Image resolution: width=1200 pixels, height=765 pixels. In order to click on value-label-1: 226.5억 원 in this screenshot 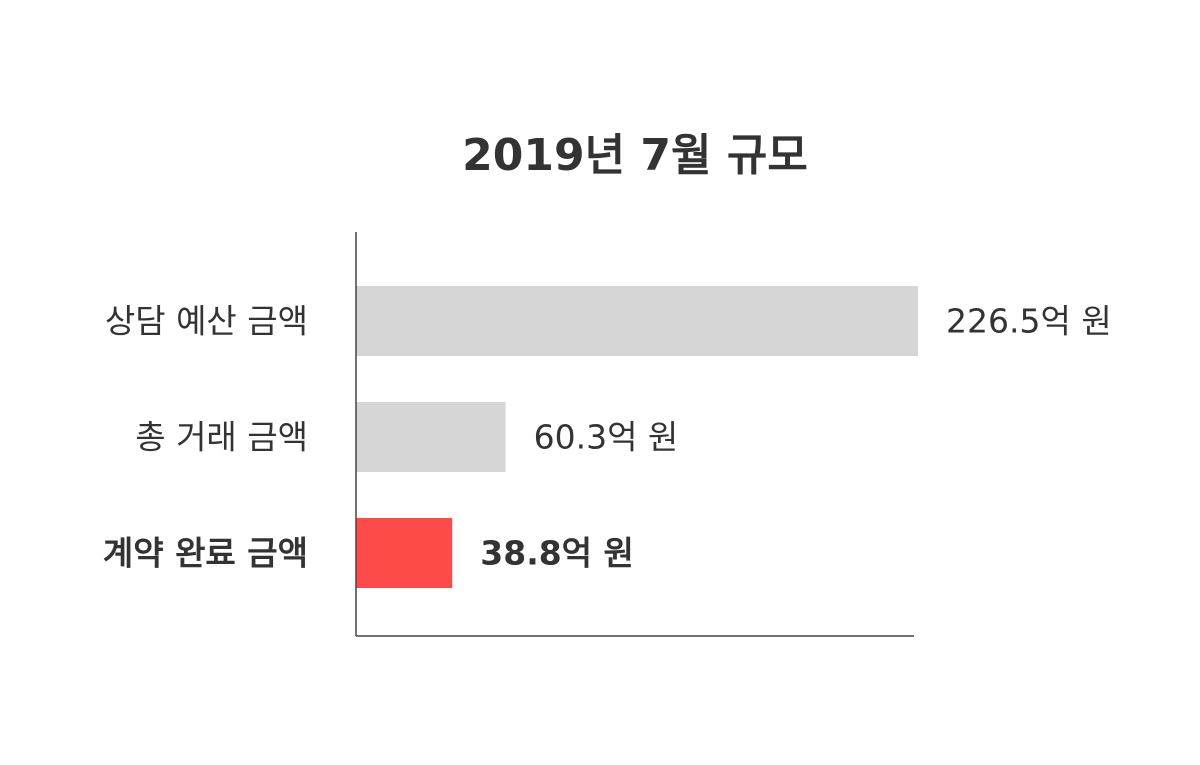, I will do `click(1029, 321)`.